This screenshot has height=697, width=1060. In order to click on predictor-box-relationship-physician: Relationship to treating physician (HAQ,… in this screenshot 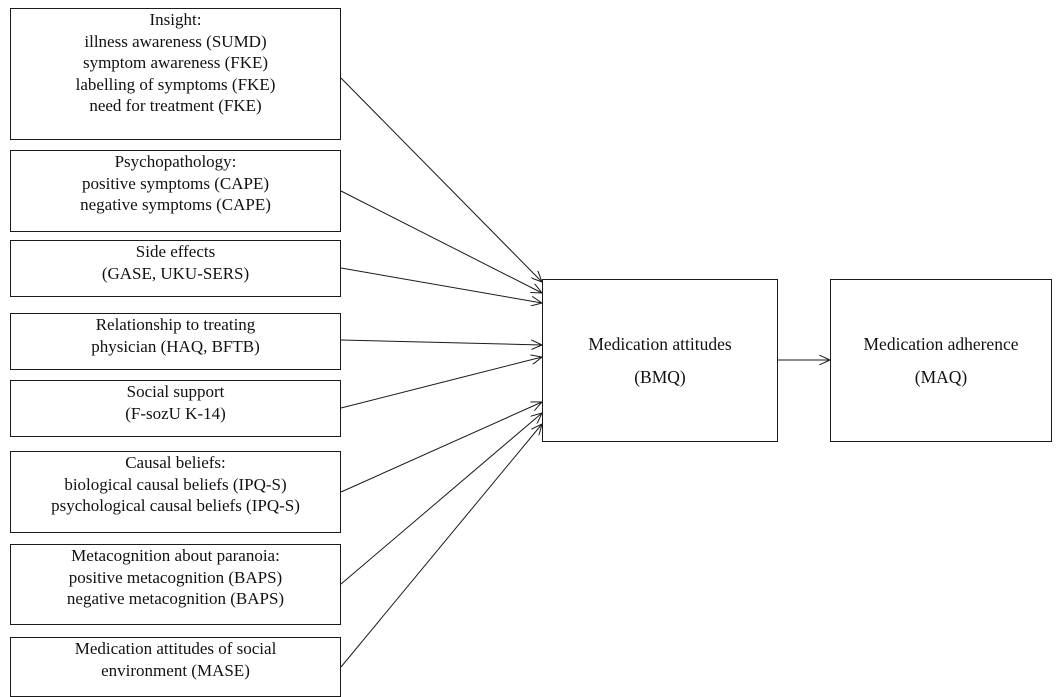, I will do `click(175, 341)`.